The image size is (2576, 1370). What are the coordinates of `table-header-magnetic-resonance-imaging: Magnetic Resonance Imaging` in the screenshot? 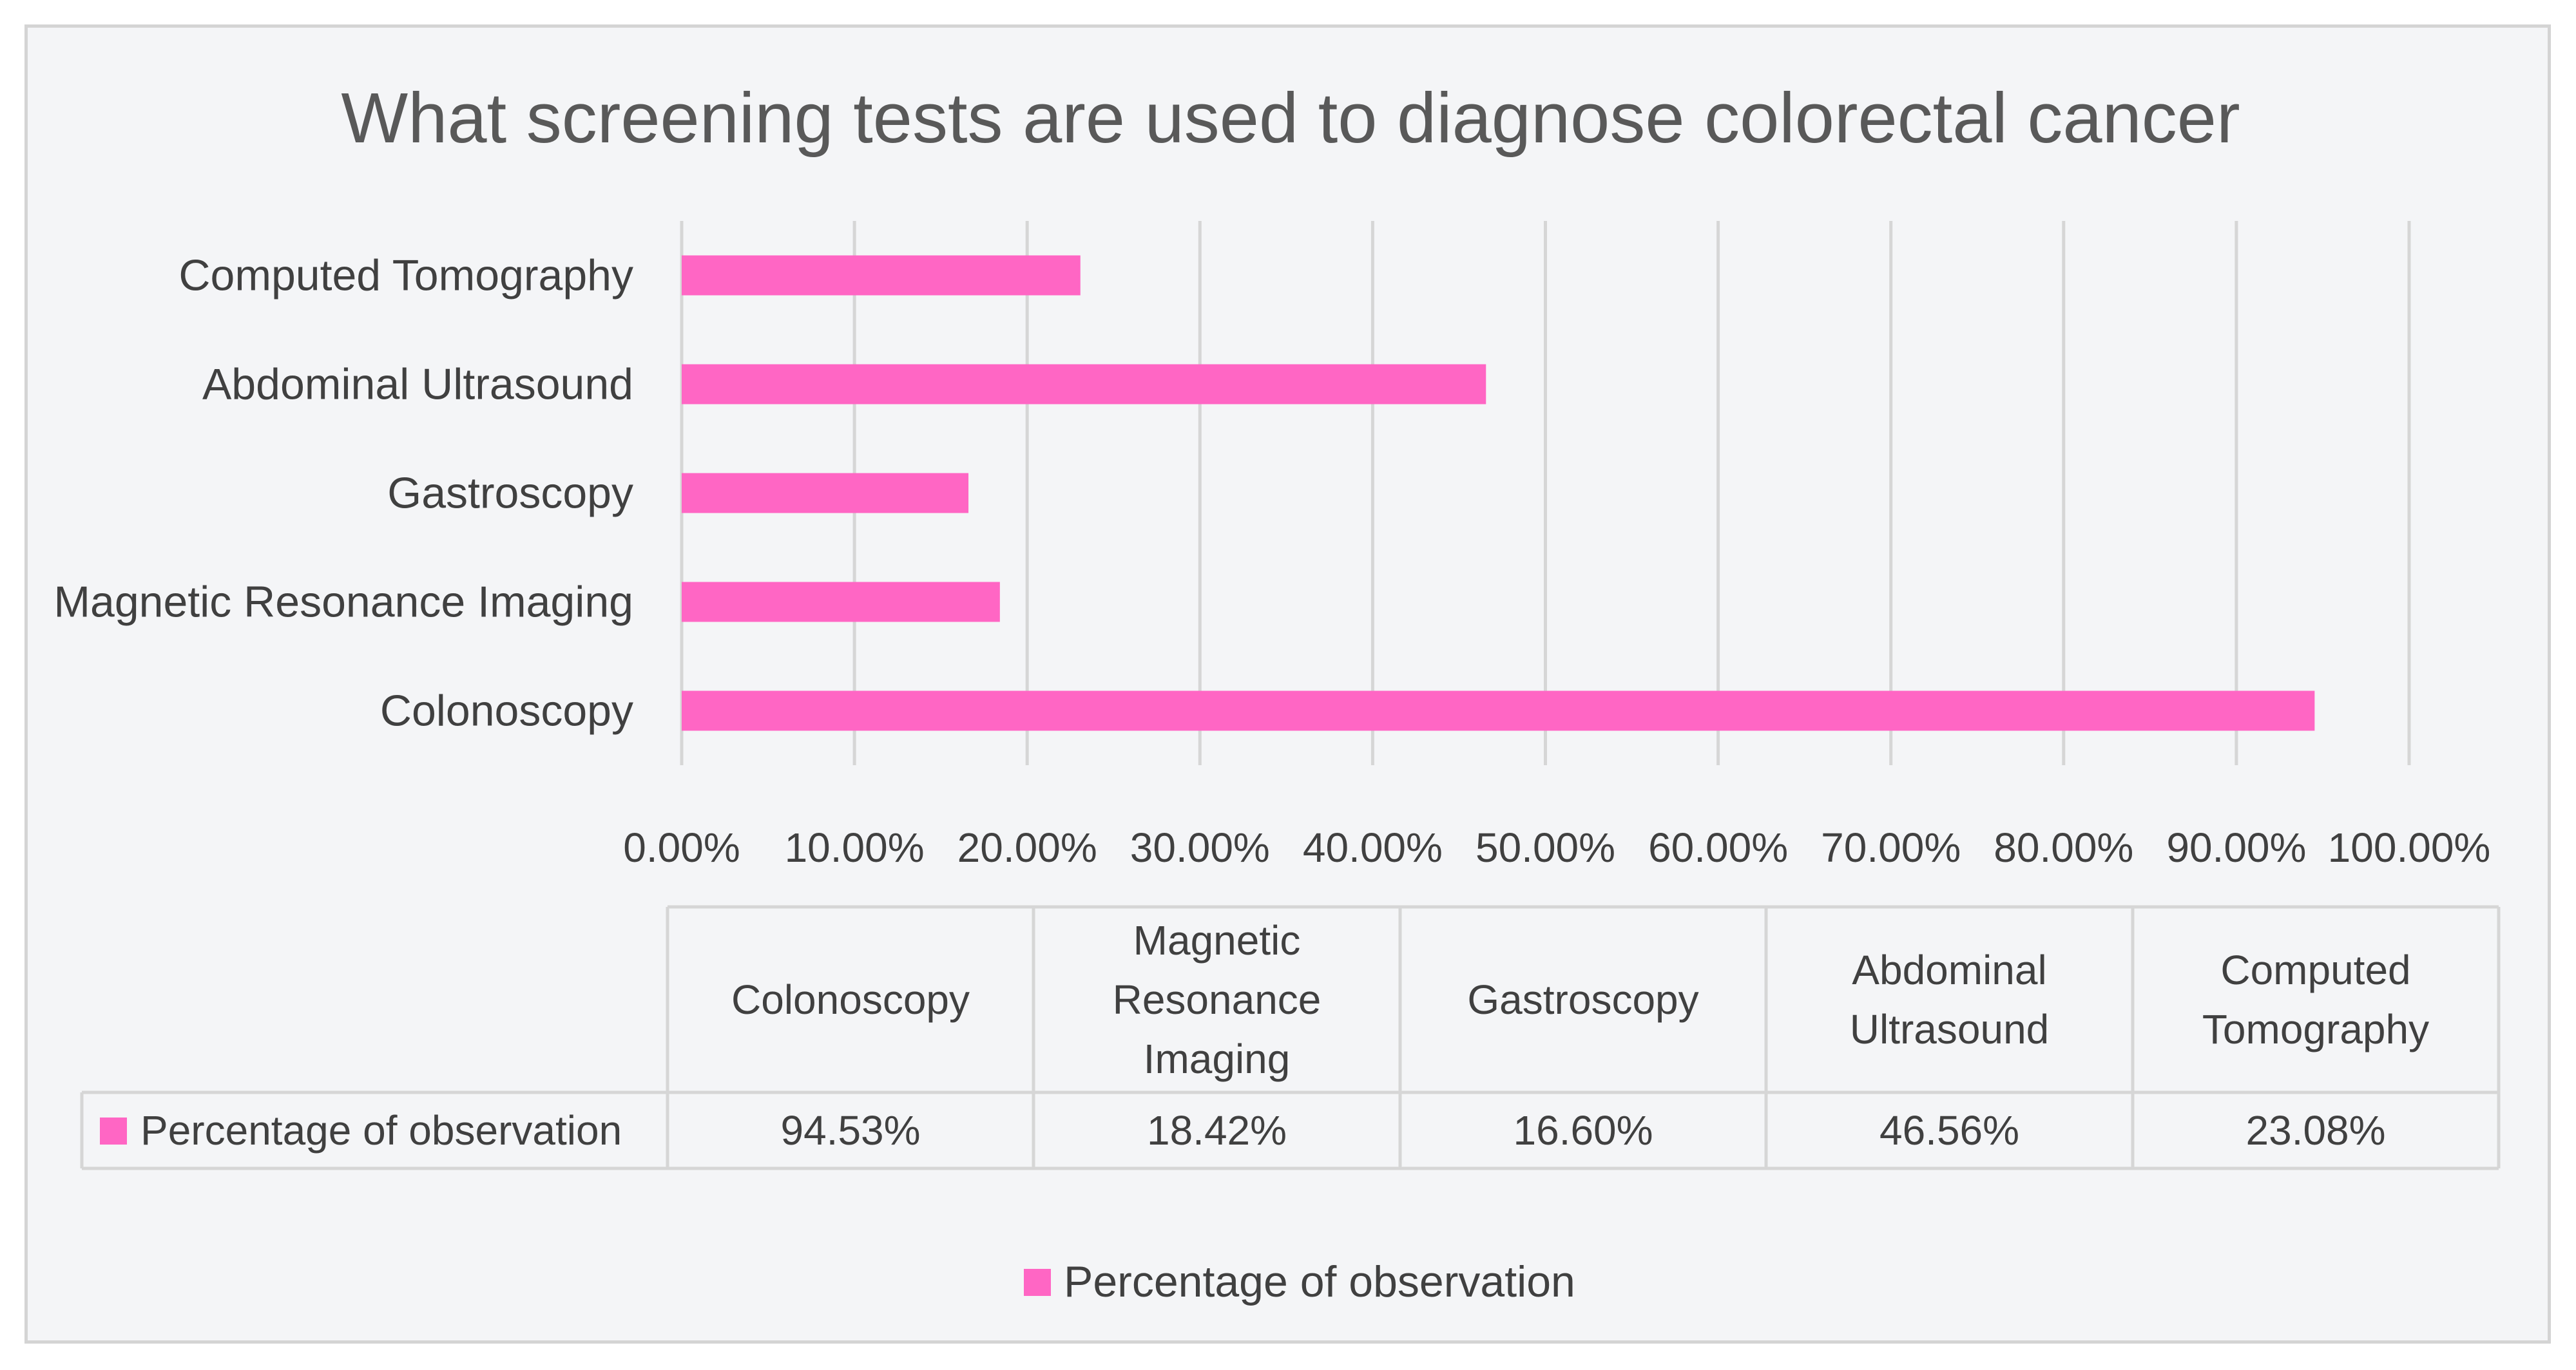 It's located at (1218, 999).